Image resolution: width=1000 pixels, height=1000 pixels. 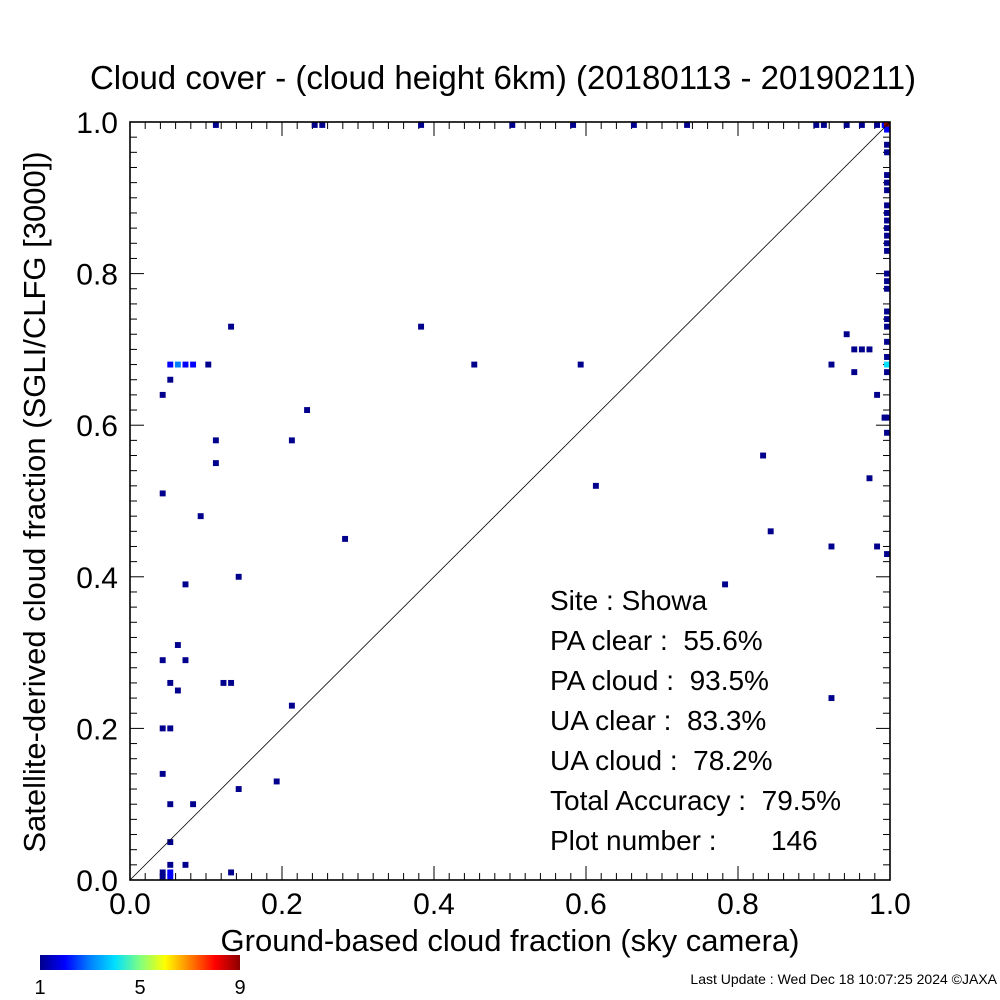 What do you see at coordinates (97, 578) in the screenshot?
I see `y-tick-label: 0.4` at bounding box center [97, 578].